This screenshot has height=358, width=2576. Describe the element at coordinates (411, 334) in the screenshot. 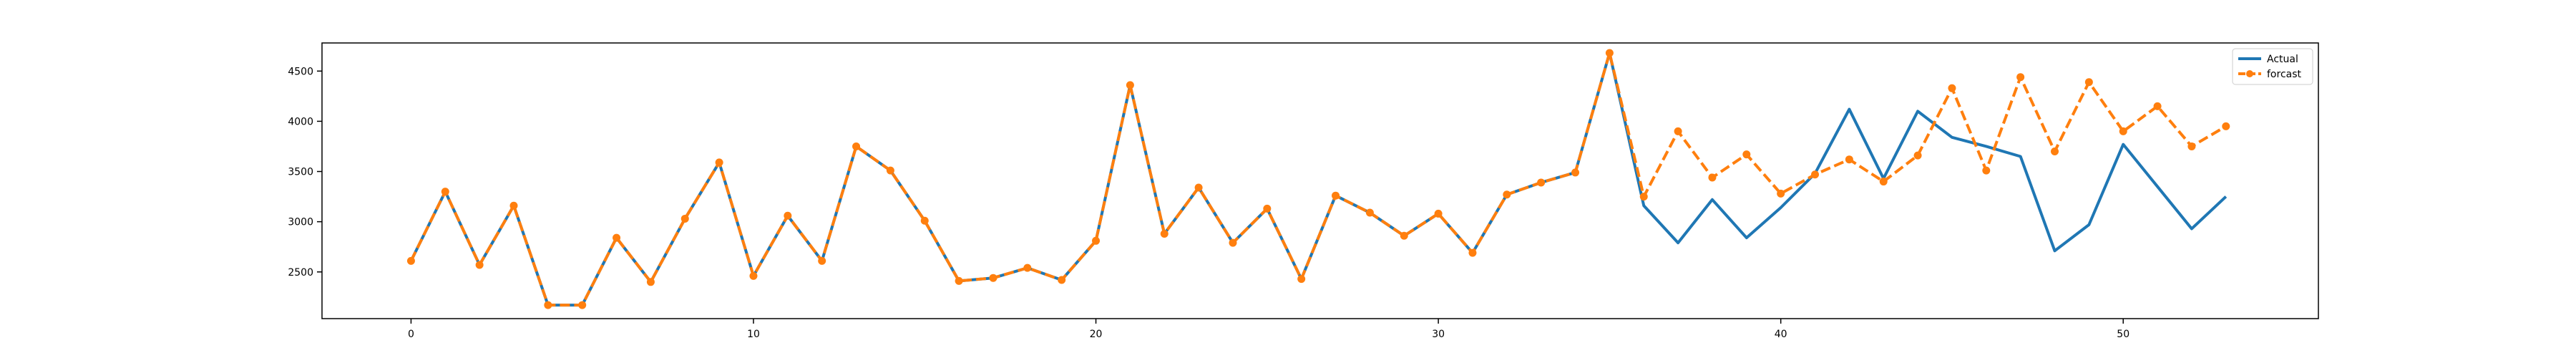

I see `x-tick-label: 0` at that location.